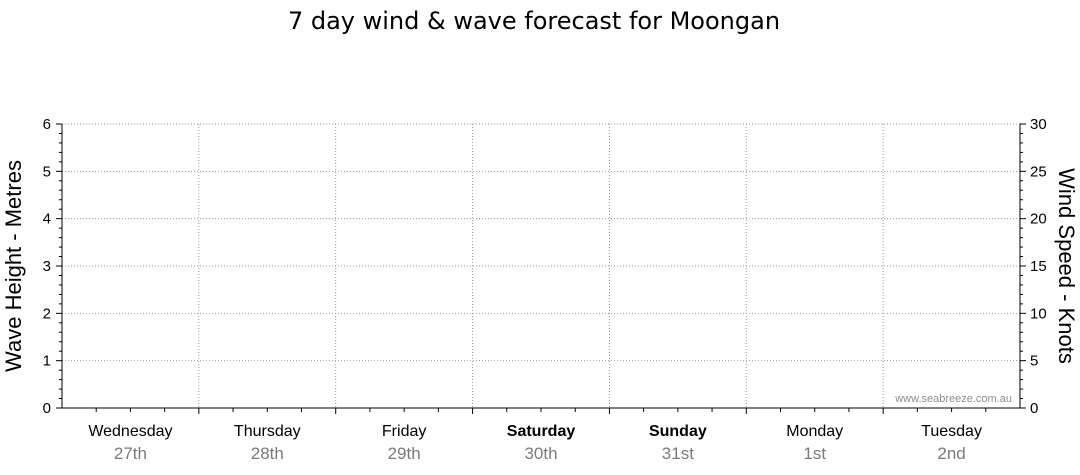 This screenshot has height=475, width=1080. Describe the element at coordinates (678, 453) in the screenshot. I see `day-date-label: 31st` at that location.